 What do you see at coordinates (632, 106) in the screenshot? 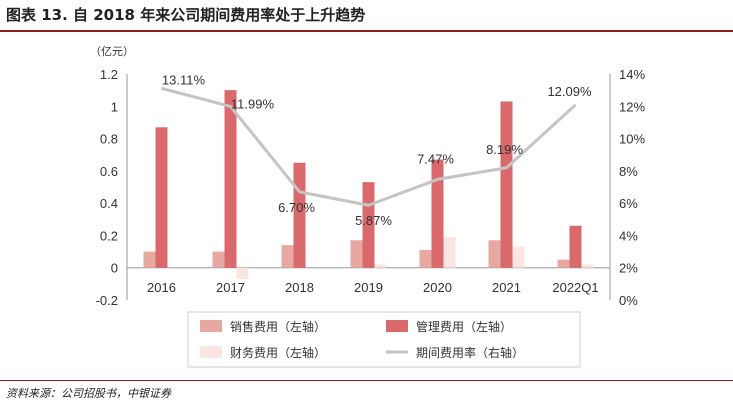
I see `right-tick-label: 12%` at bounding box center [632, 106].